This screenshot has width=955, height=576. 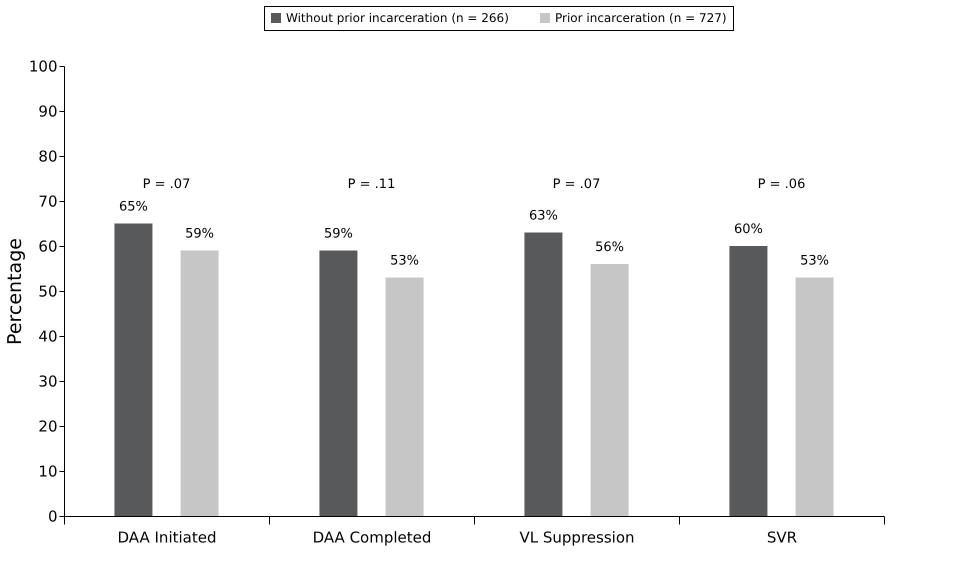 What do you see at coordinates (15, 291) in the screenshot?
I see `y-axis-title: Percentage` at bounding box center [15, 291].